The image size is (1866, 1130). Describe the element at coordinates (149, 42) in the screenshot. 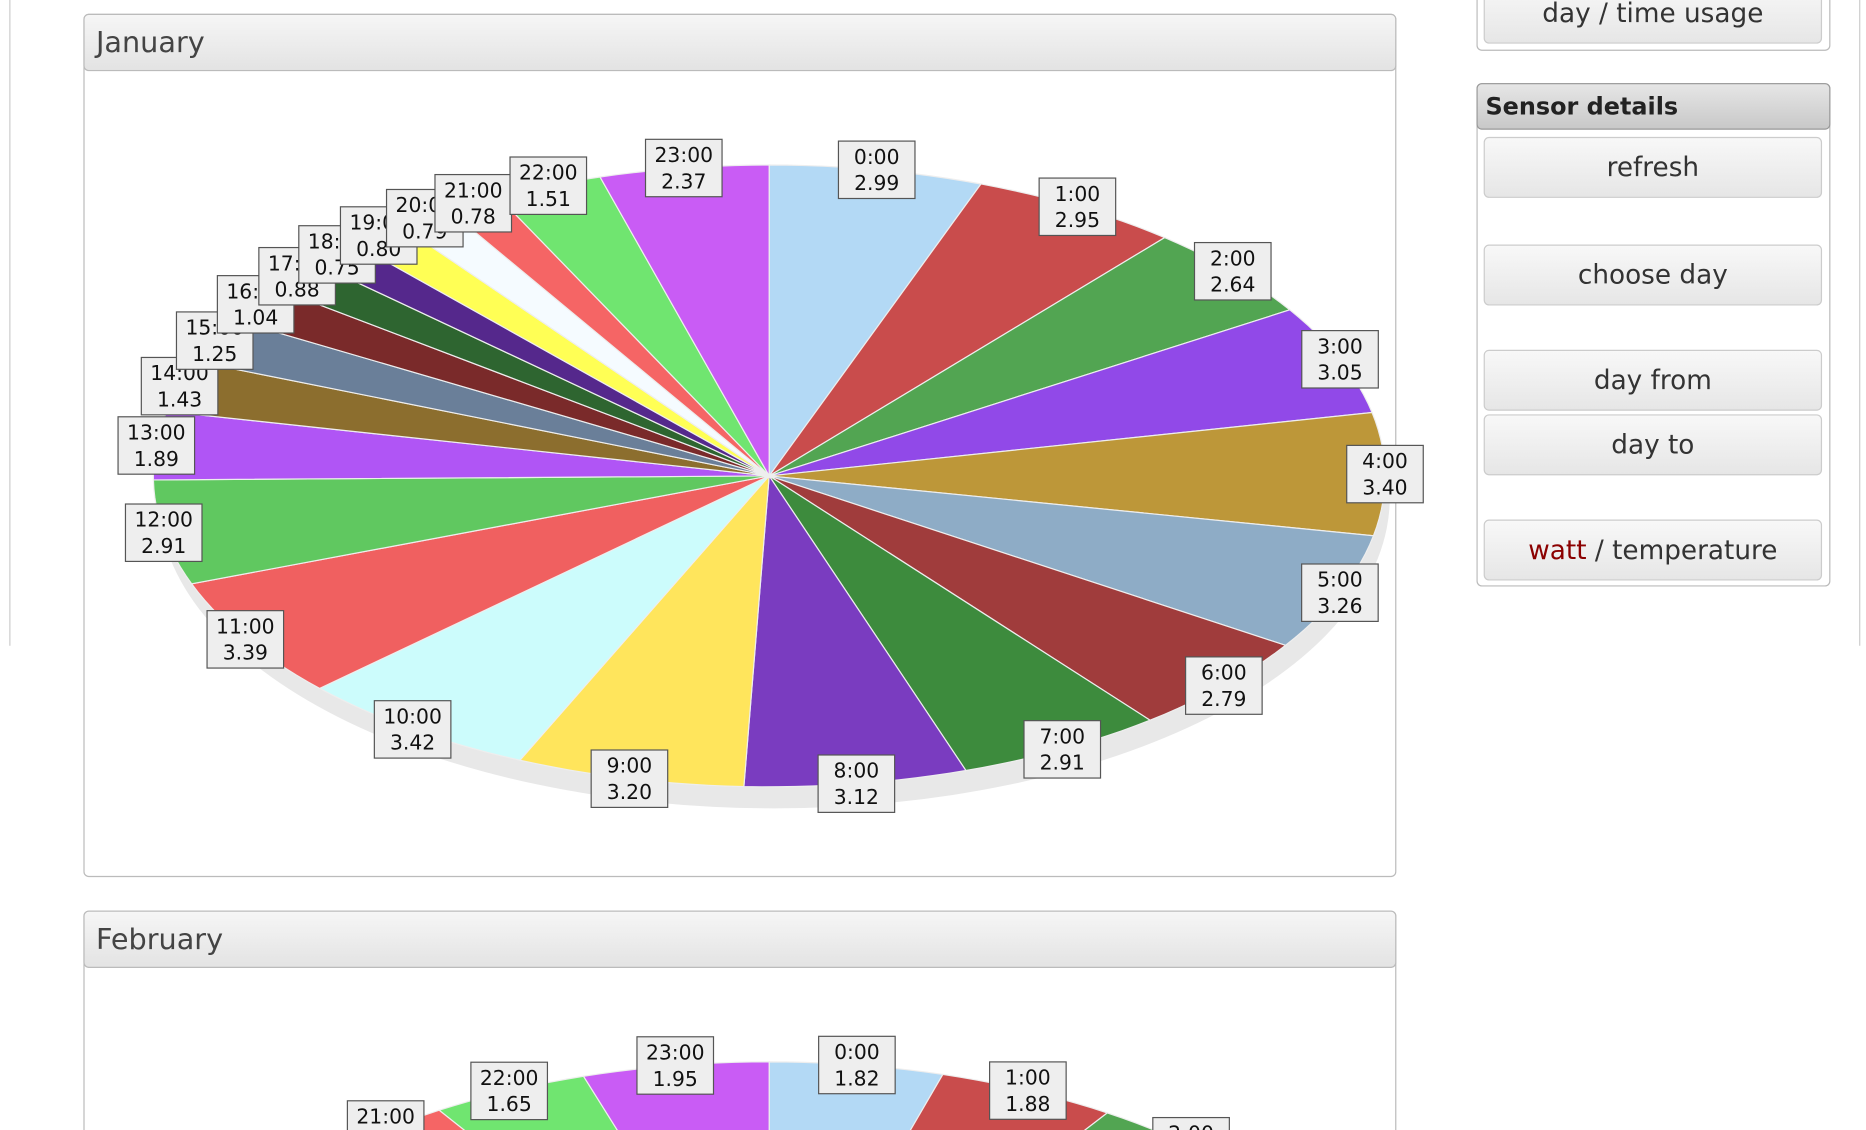

I see `panel-title: January` at that location.